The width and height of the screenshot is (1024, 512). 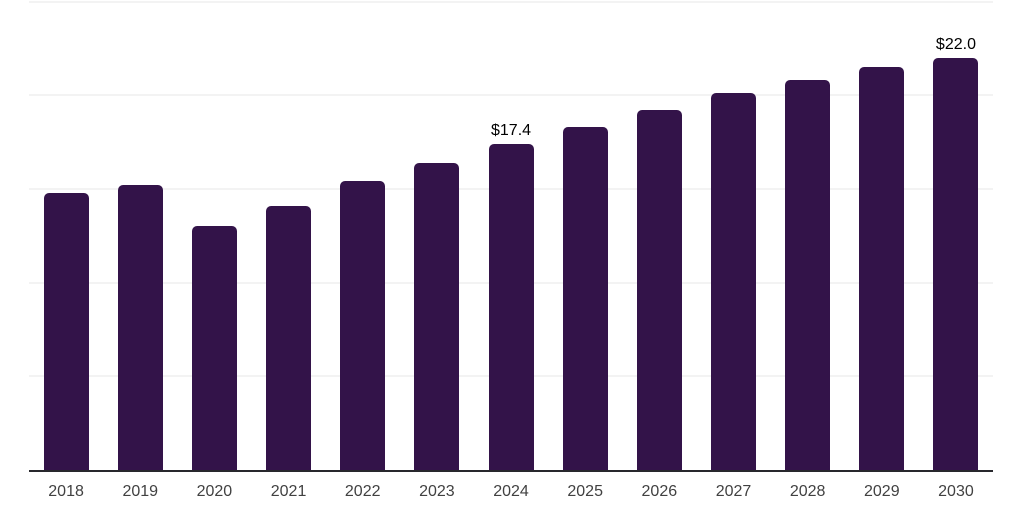 What do you see at coordinates (659, 491) in the screenshot?
I see `x-tick-label: 2026` at bounding box center [659, 491].